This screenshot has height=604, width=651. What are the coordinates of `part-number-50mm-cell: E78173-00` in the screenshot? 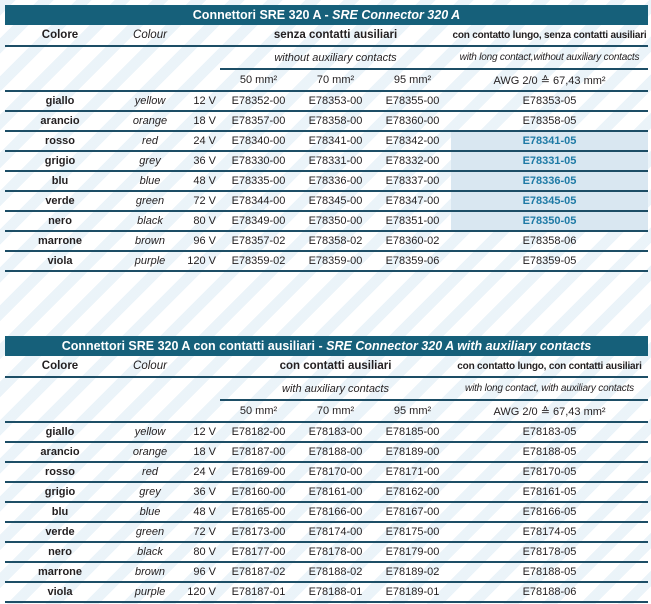 It's located at (258, 532).